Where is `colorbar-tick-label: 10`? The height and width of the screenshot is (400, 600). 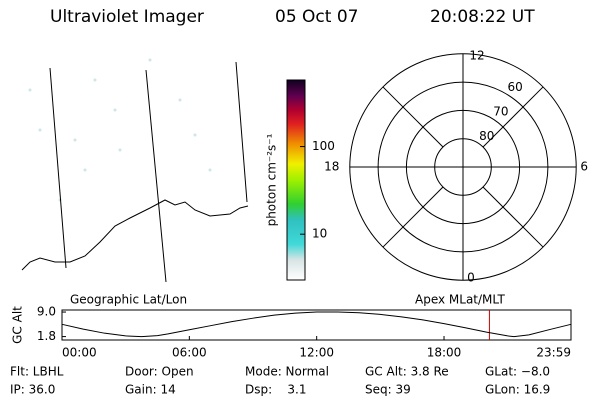 colorbar-tick-label: 10 is located at coordinates (319, 234).